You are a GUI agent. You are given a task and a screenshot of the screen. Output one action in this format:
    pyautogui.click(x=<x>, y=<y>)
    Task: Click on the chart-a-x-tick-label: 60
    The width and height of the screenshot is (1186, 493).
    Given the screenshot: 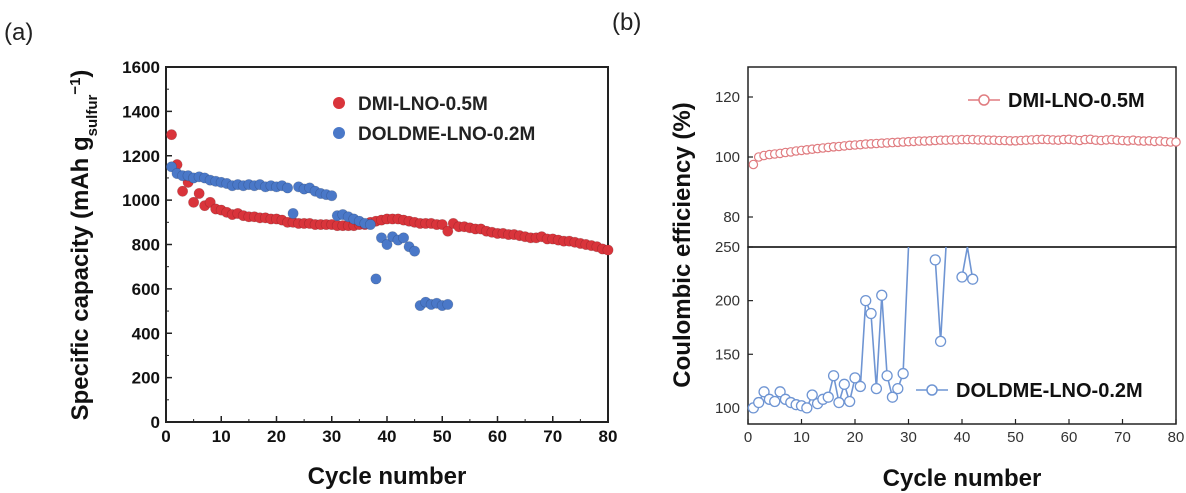 What is the action you would take?
    pyautogui.click(x=497, y=436)
    